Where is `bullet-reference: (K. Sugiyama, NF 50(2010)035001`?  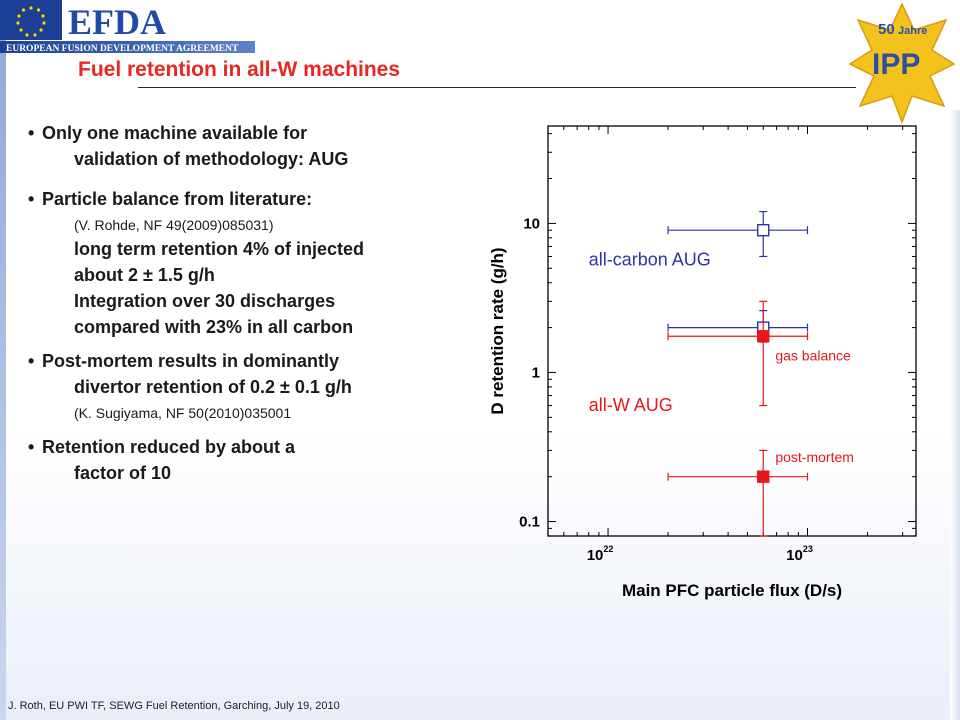
bullet-reference: (K. Sugiyama, NF 50(2010)035001 is located at coordinates (183, 413).